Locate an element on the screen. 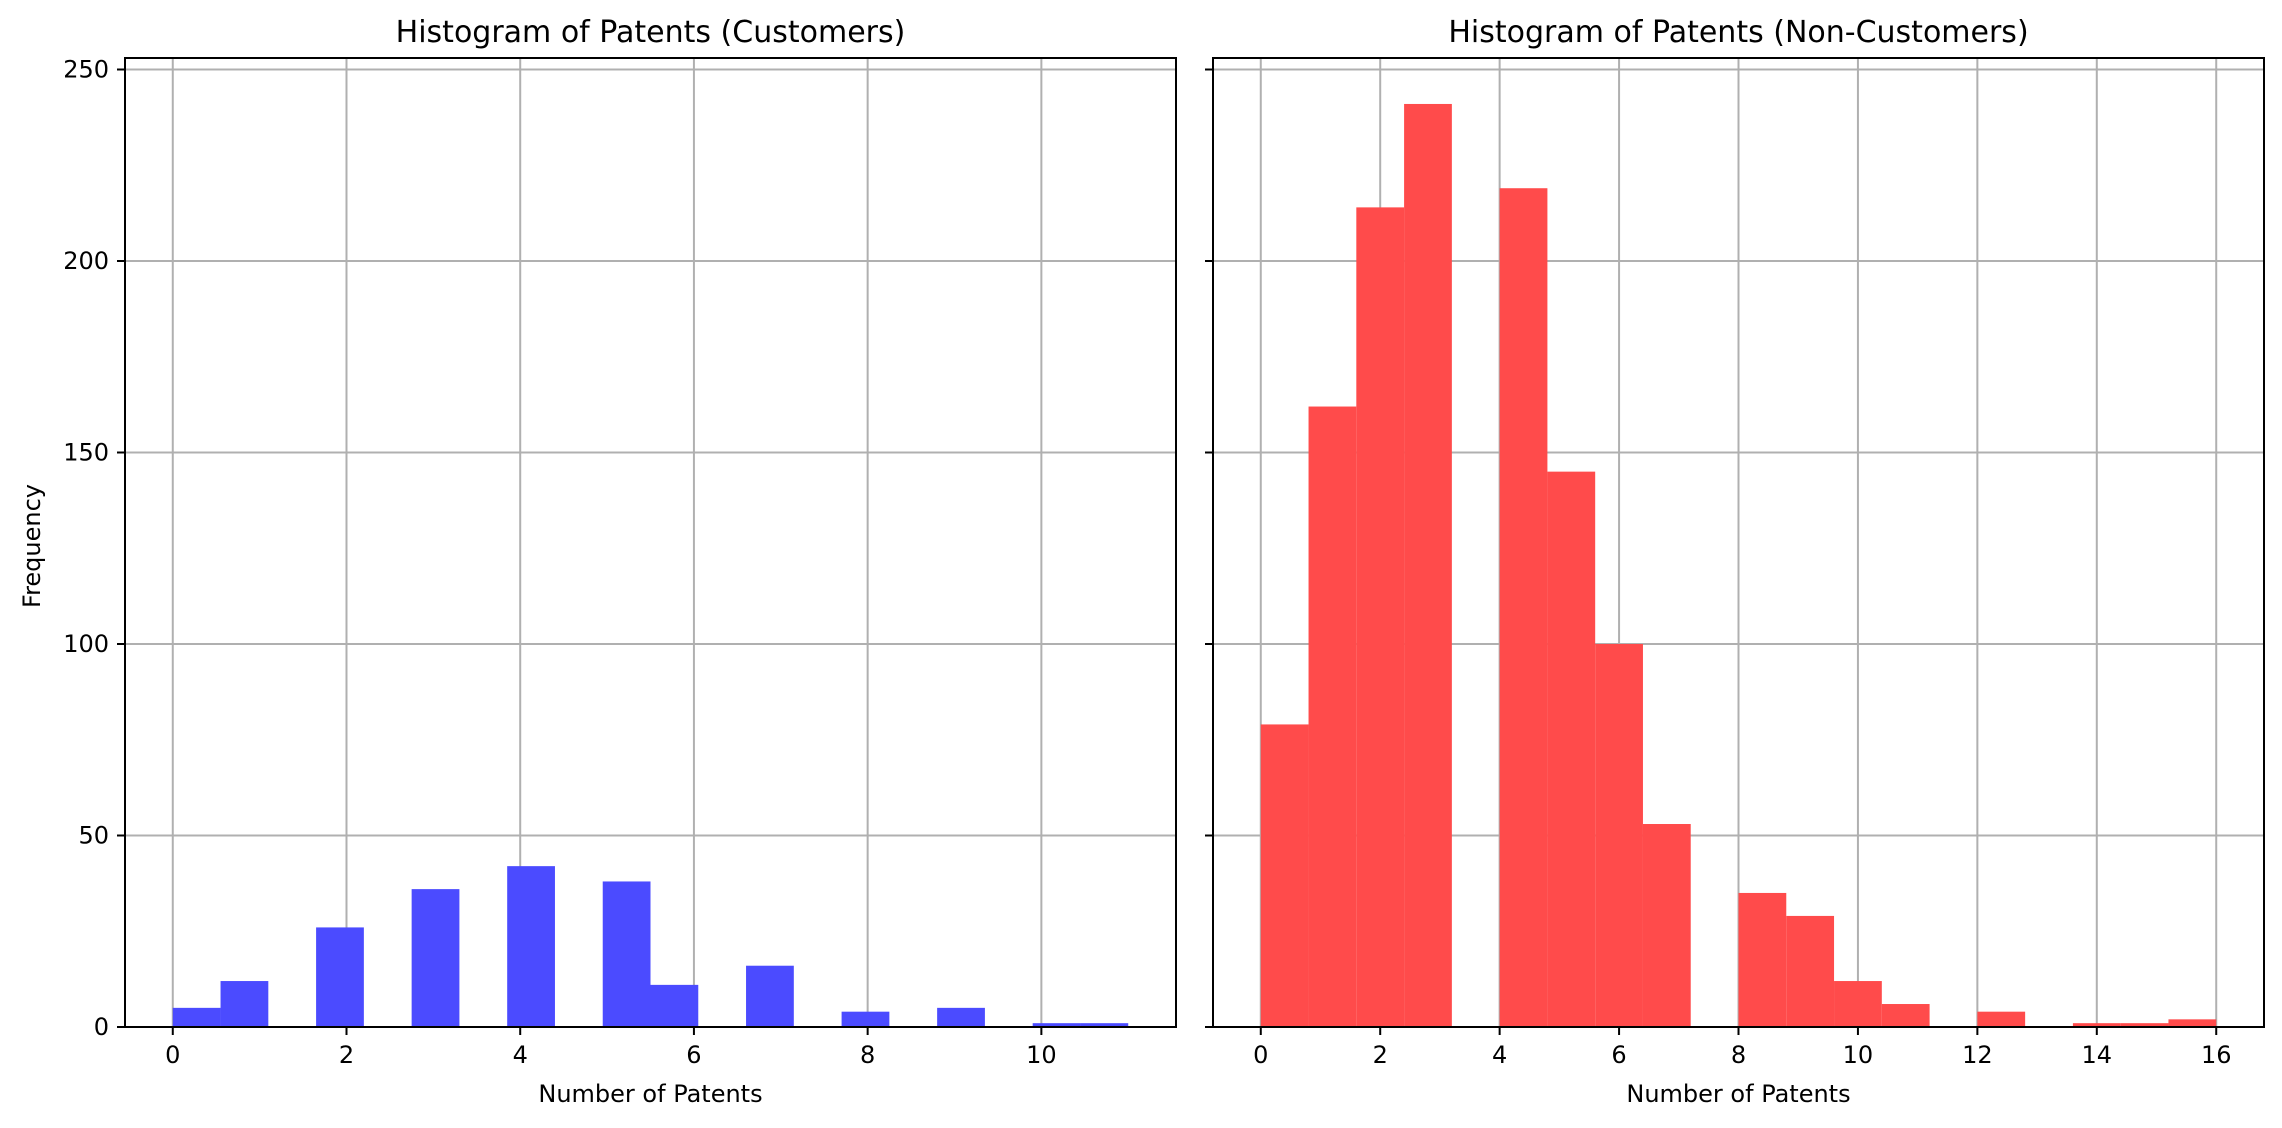 The image size is (2282, 1128). customers-y-tick-label: 0 is located at coordinates (101, 1027).